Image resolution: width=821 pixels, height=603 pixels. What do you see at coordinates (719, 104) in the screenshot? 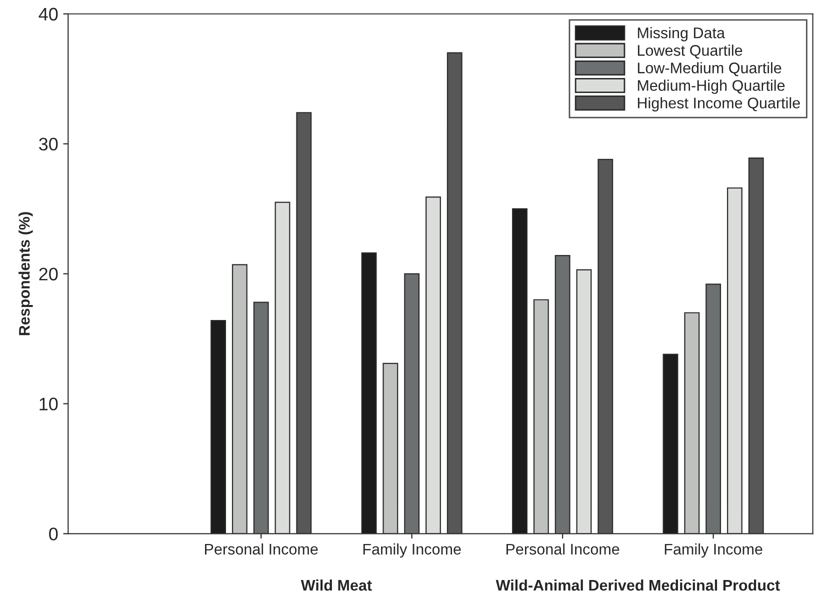
I see `legend-label: Highest Income Quartile` at bounding box center [719, 104].